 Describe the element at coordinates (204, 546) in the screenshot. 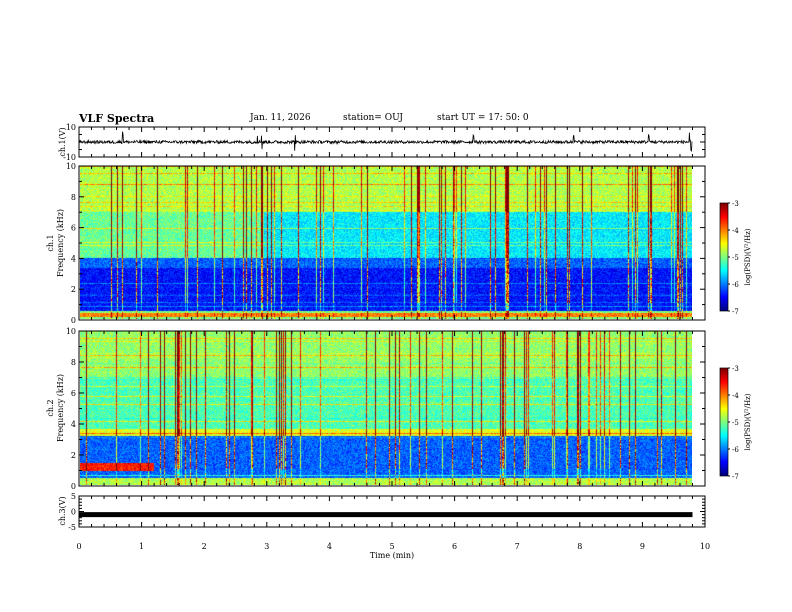

I see `x-tick-label: 2` at that location.